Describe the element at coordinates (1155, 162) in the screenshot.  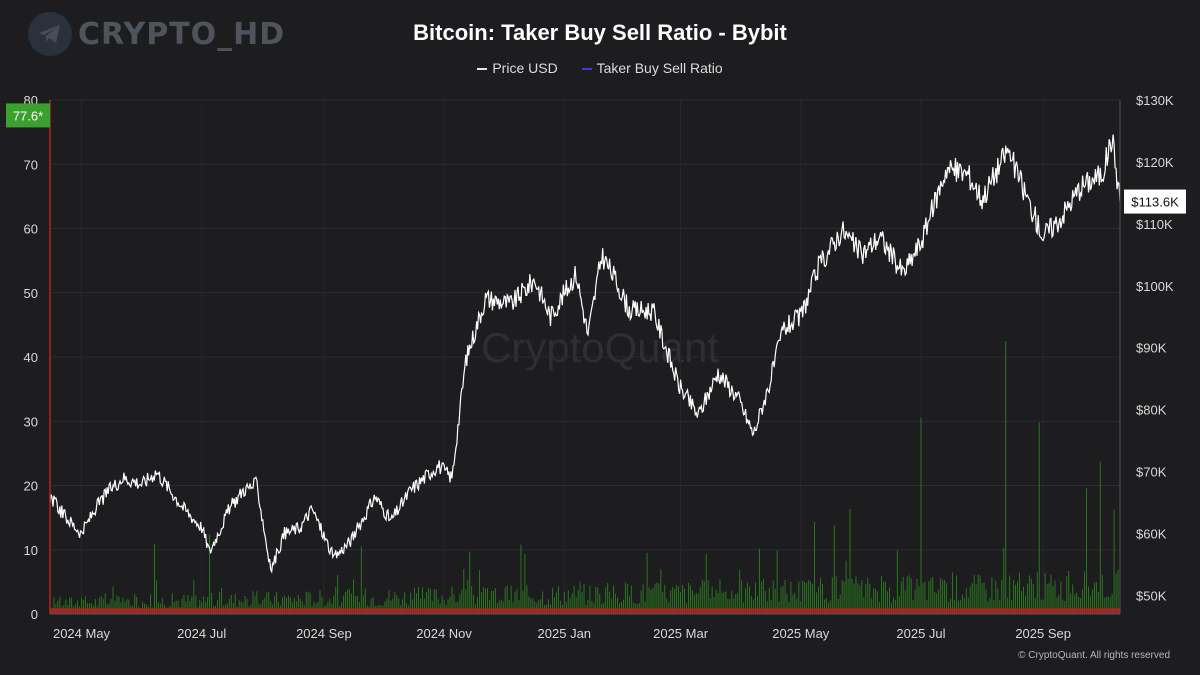
I see `right-tick-label: $120K` at that location.